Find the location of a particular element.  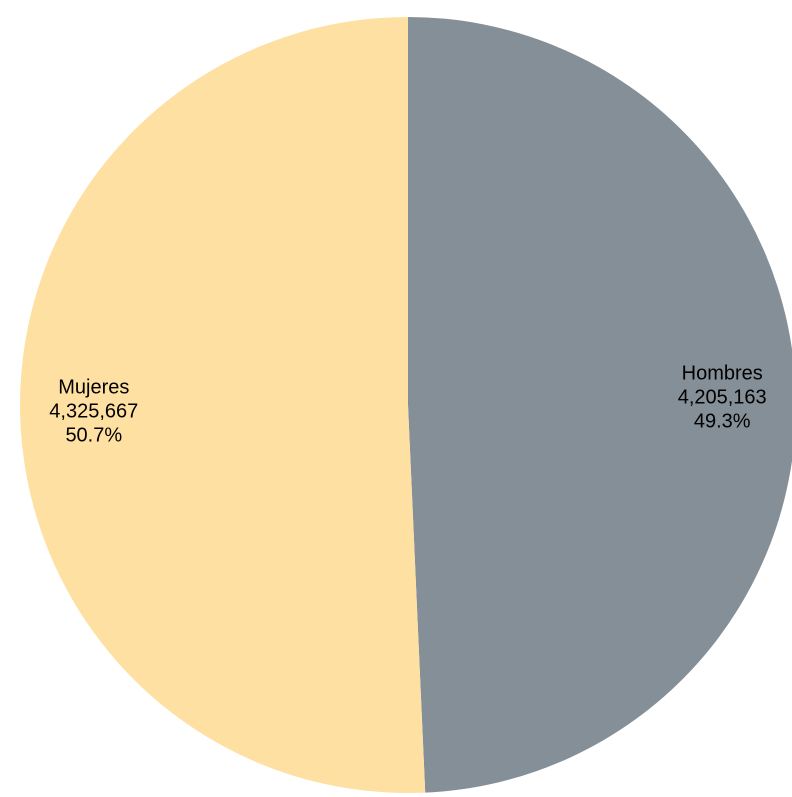

slice-label-value-hombres: 4,205,163 is located at coordinates (722, 397).